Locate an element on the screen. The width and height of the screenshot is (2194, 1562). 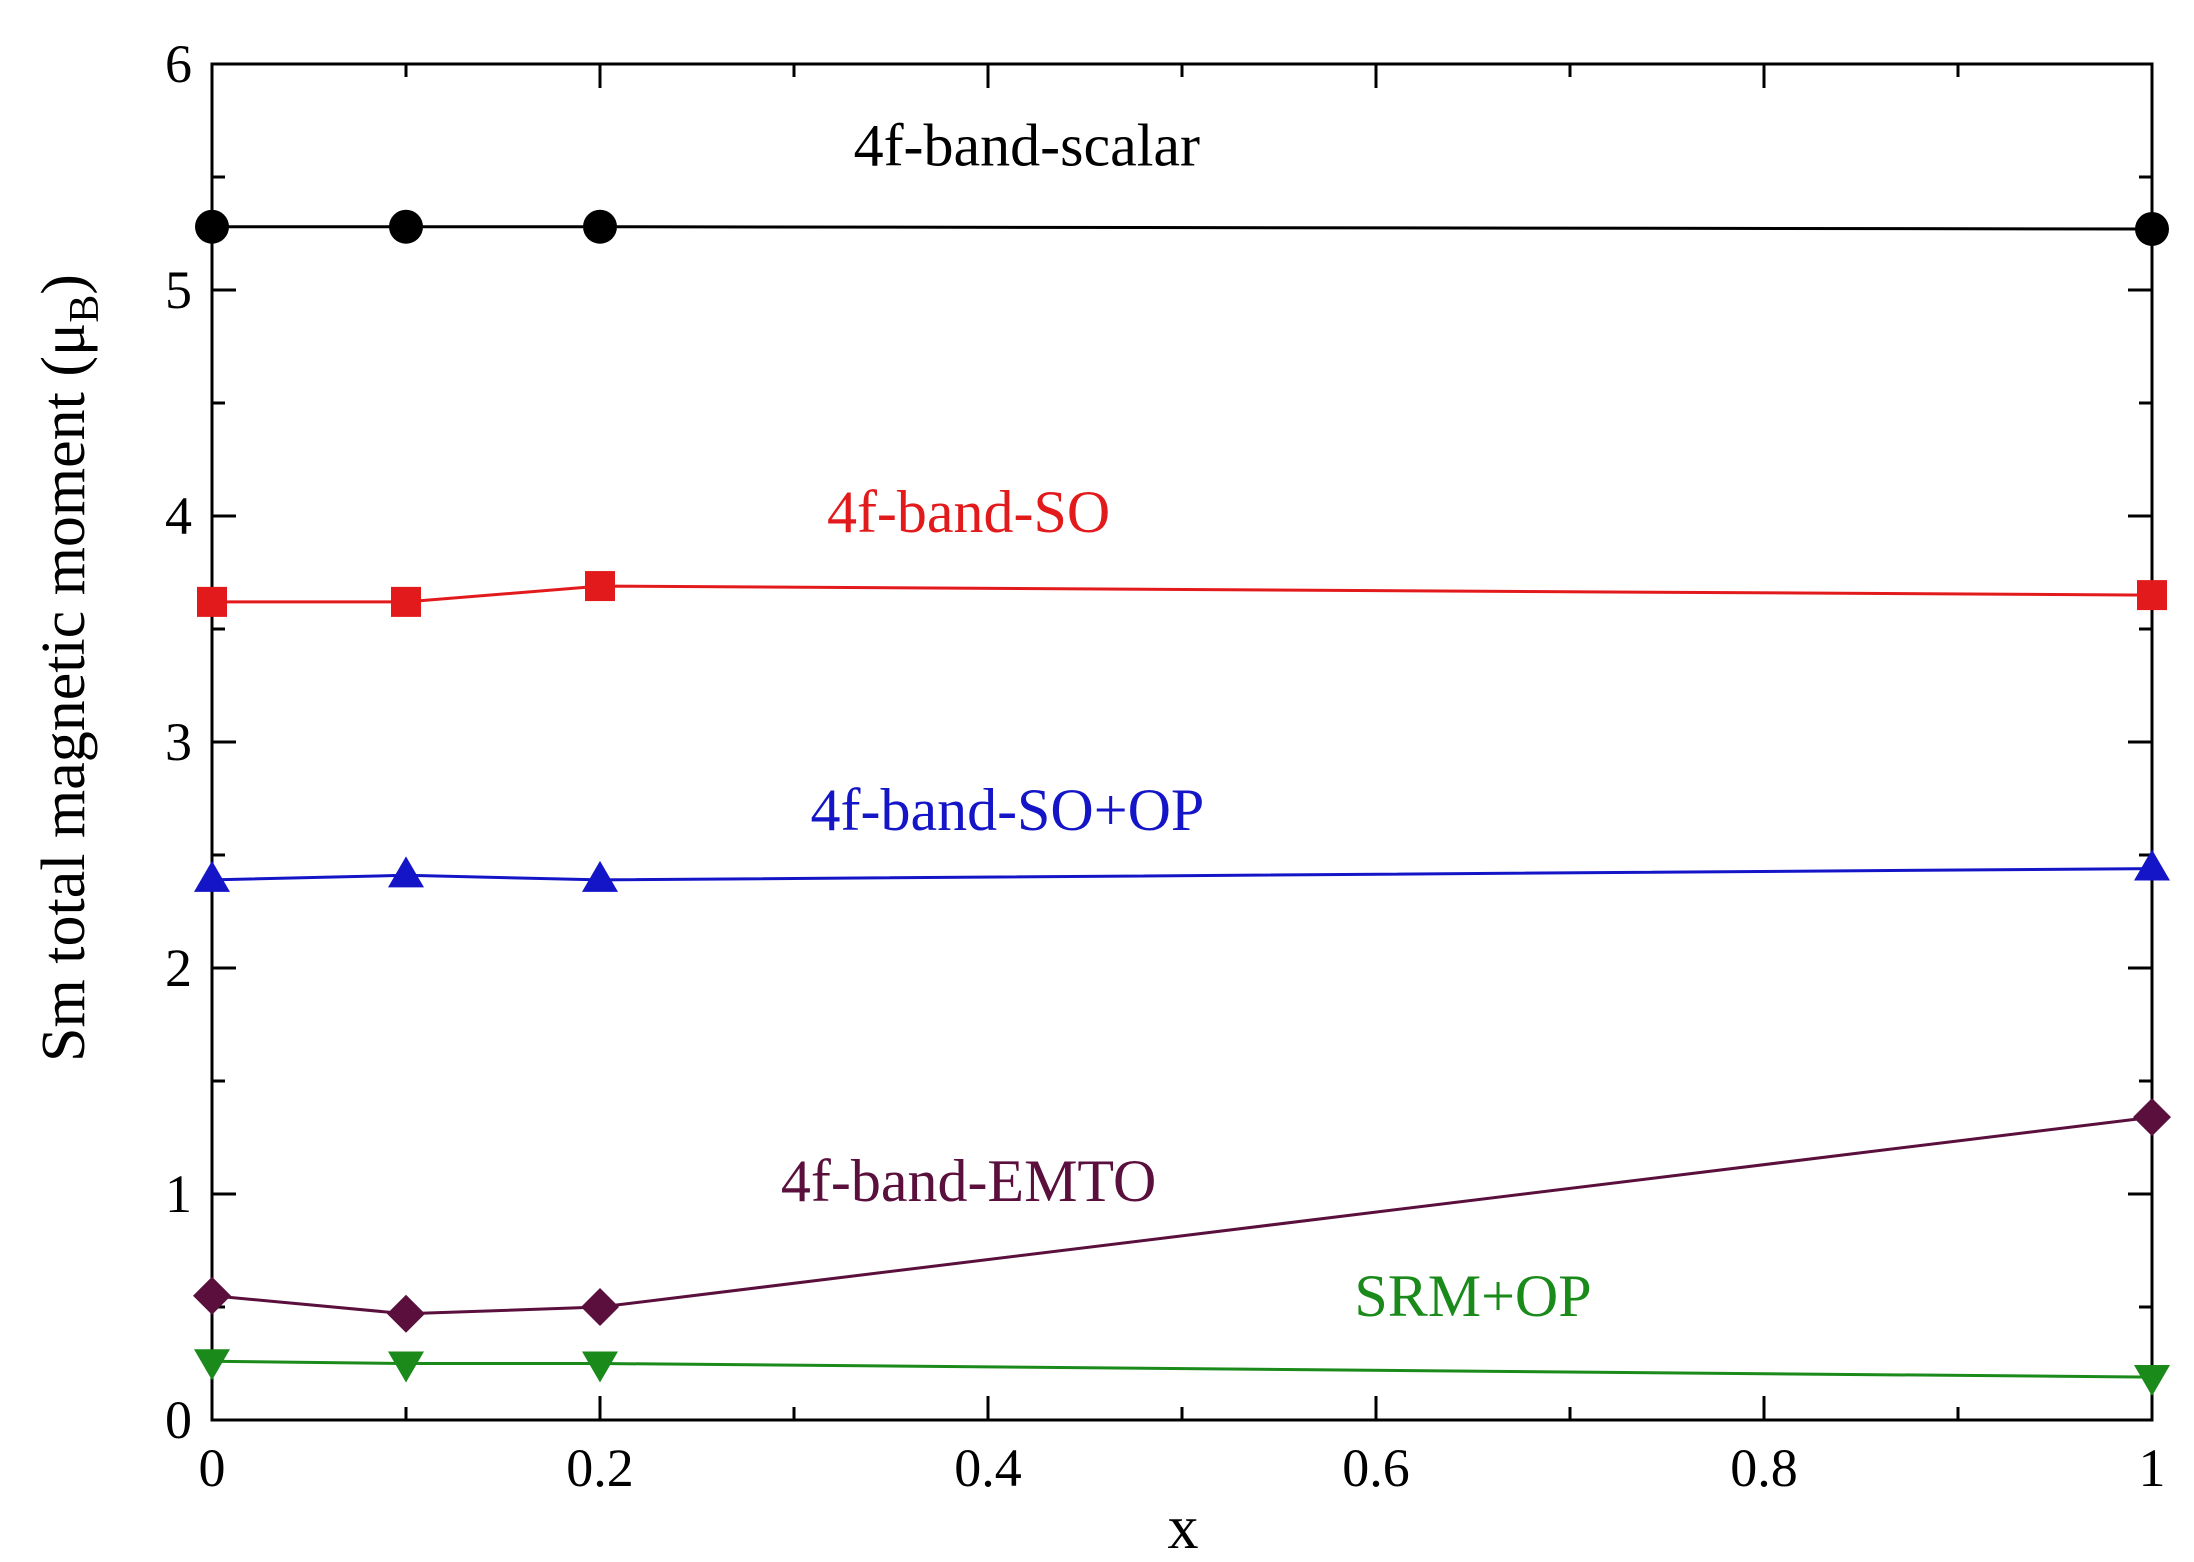
series-label-4f-band-scalar: 4f-band-scalar is located at coordinates (1027, 146).